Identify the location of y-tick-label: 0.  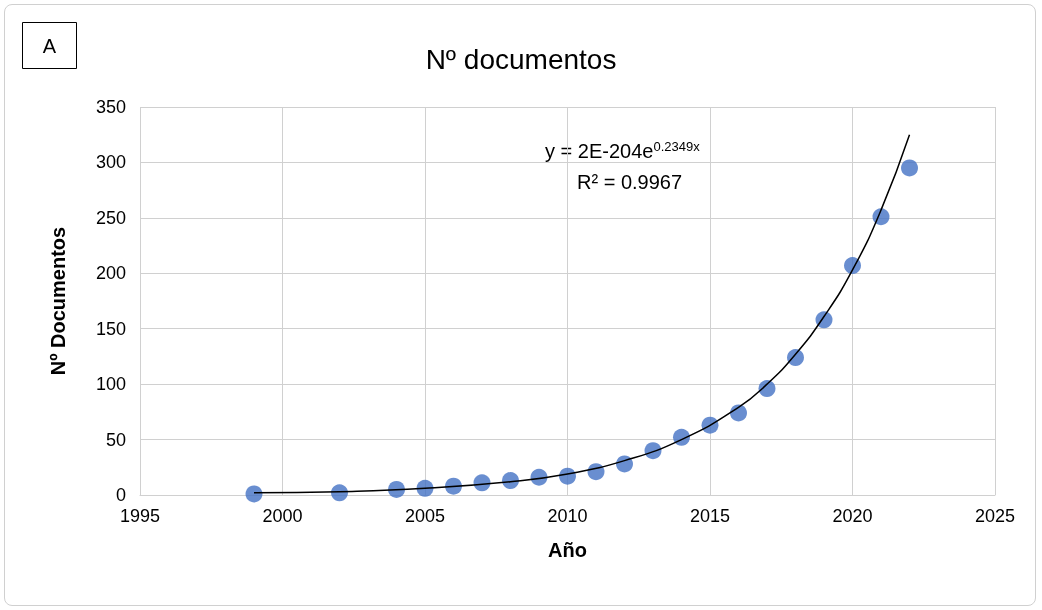
(120, 495).